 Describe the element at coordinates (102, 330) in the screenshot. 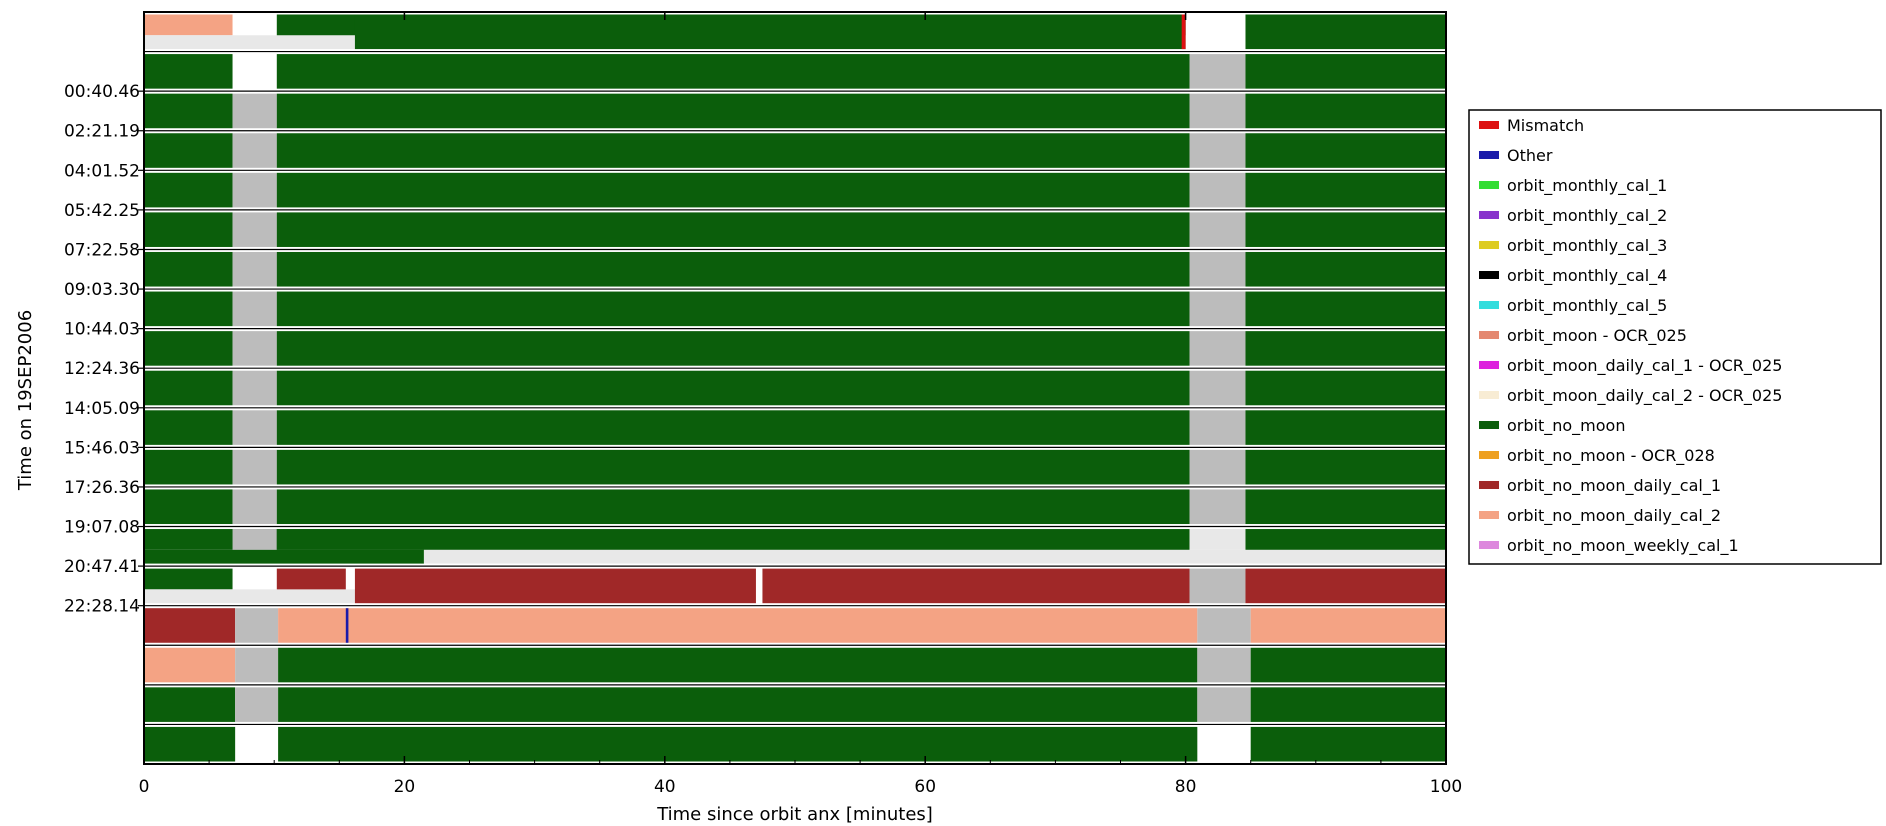

I see `y-tick-label: 10:44.03` at that location.